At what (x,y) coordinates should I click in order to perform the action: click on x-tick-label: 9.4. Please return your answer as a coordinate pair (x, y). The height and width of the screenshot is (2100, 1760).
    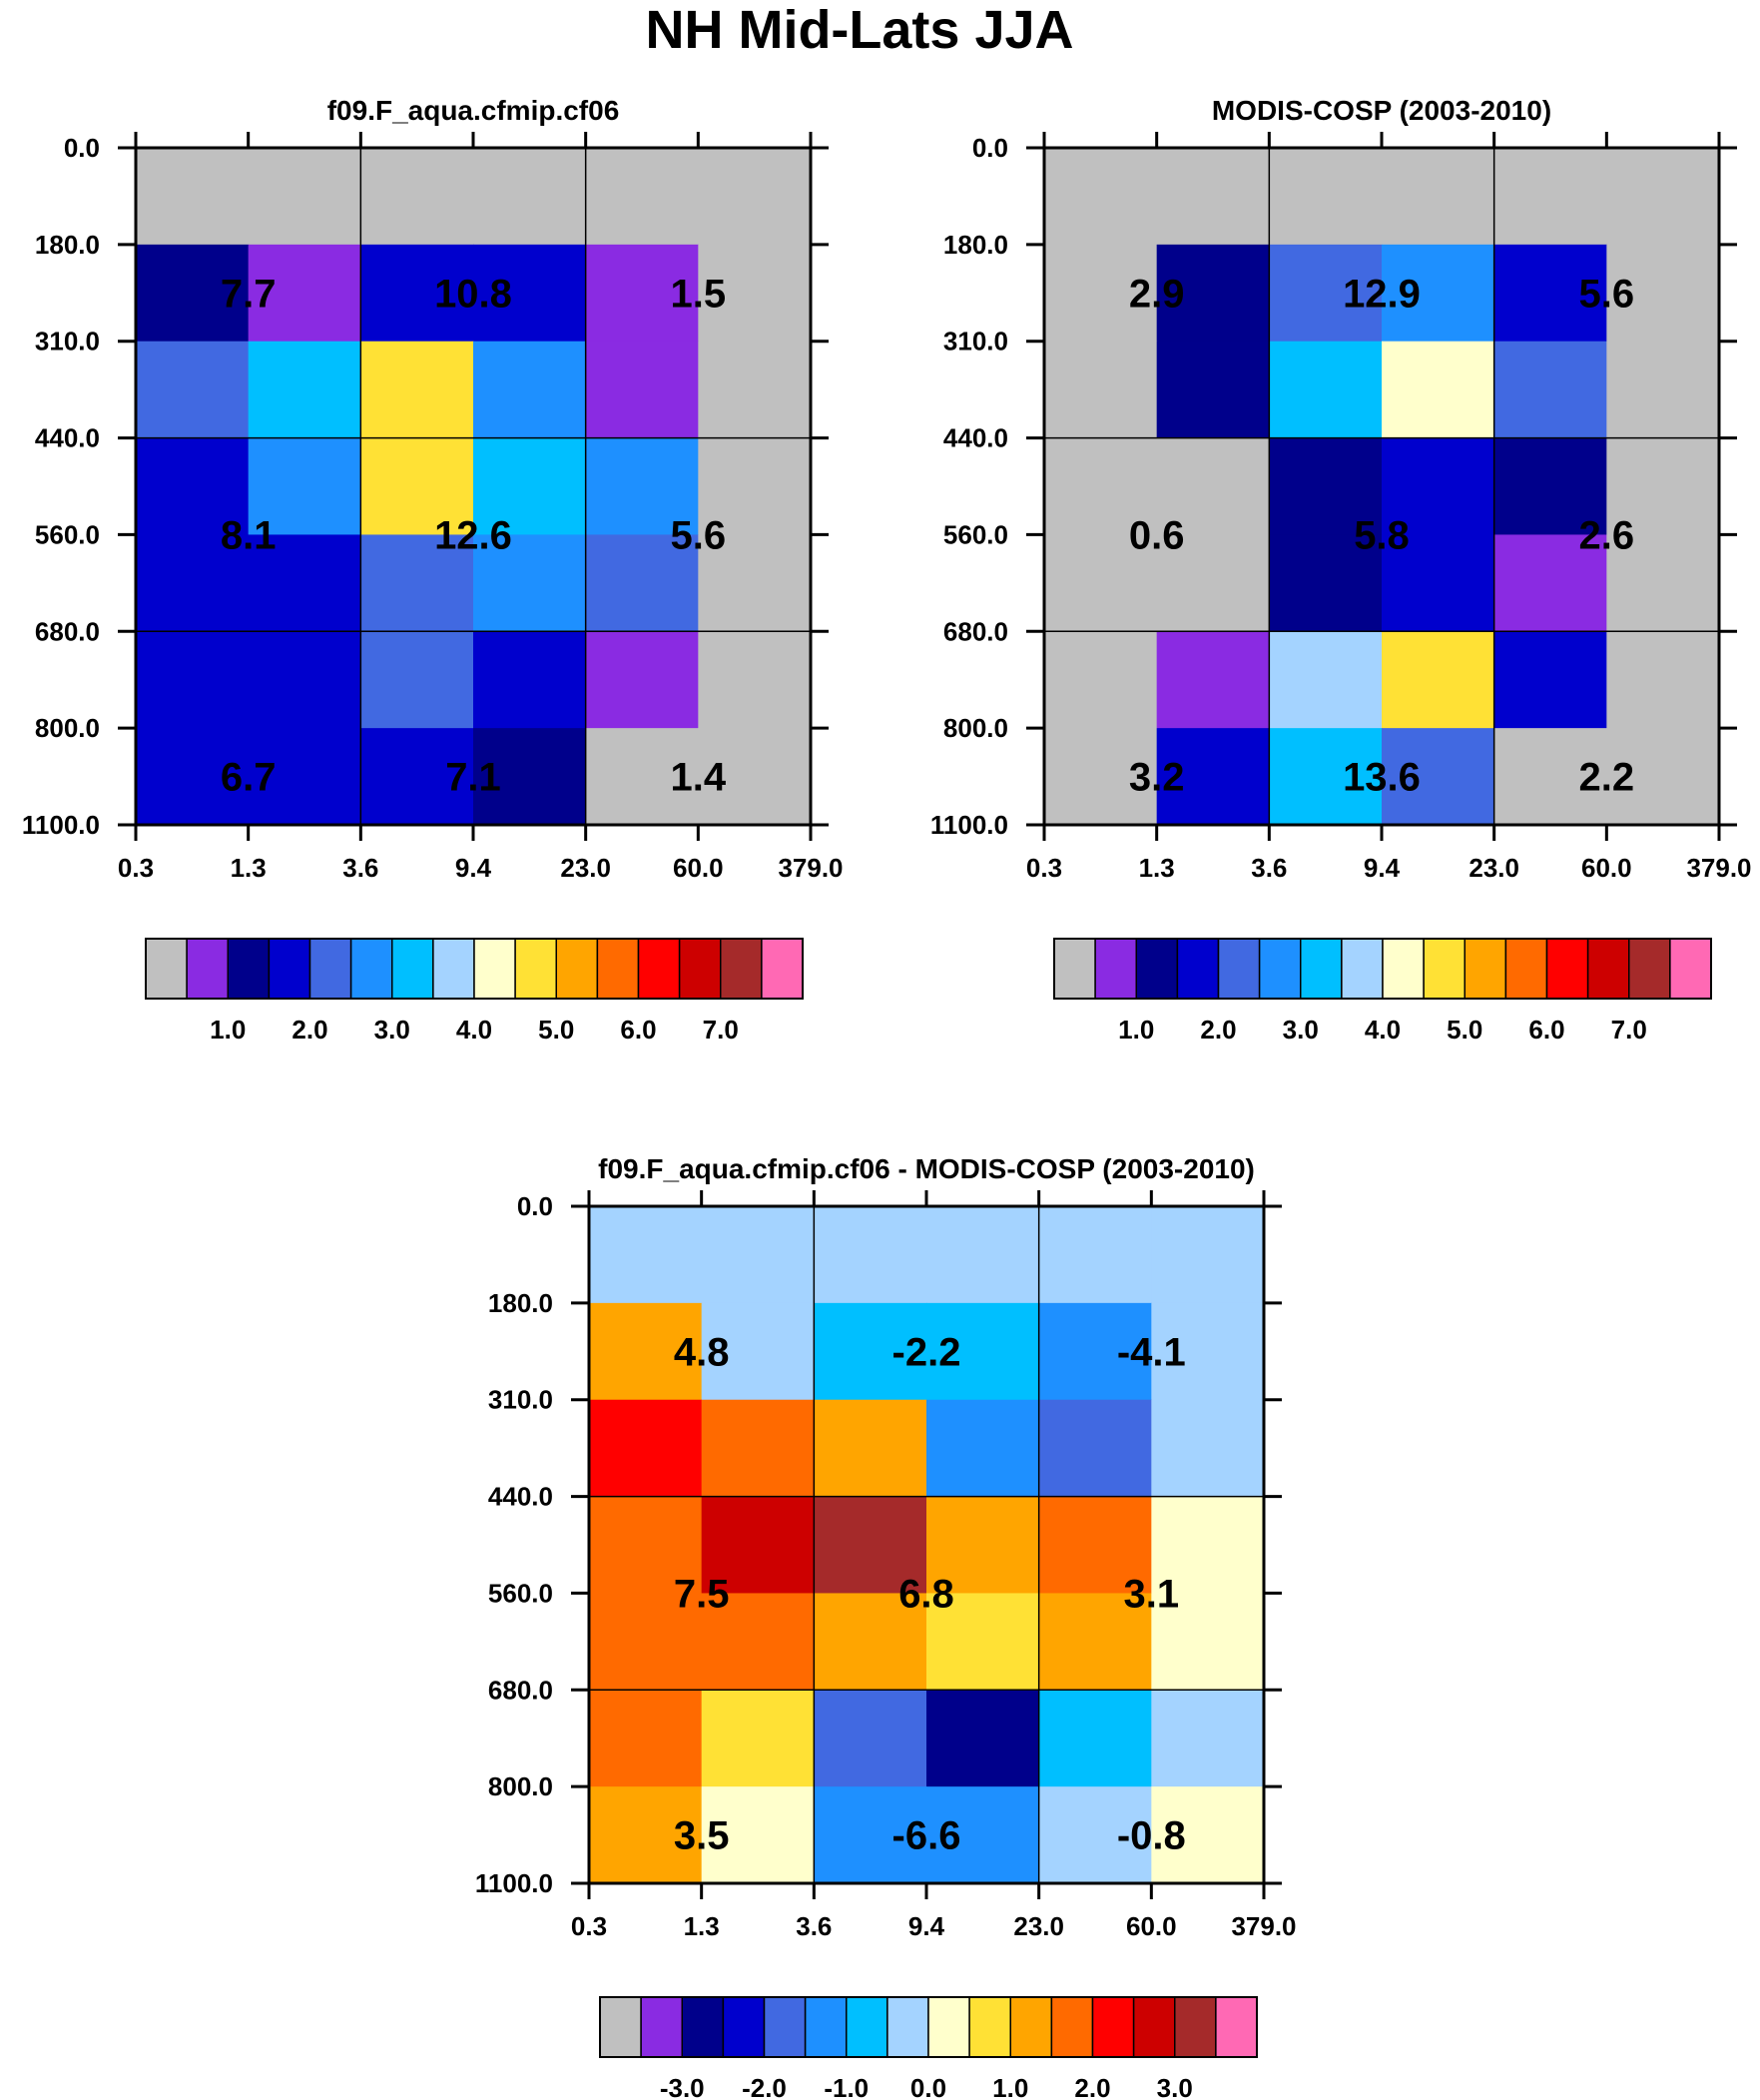
    Looking at the image, I should click on (927, 1926).